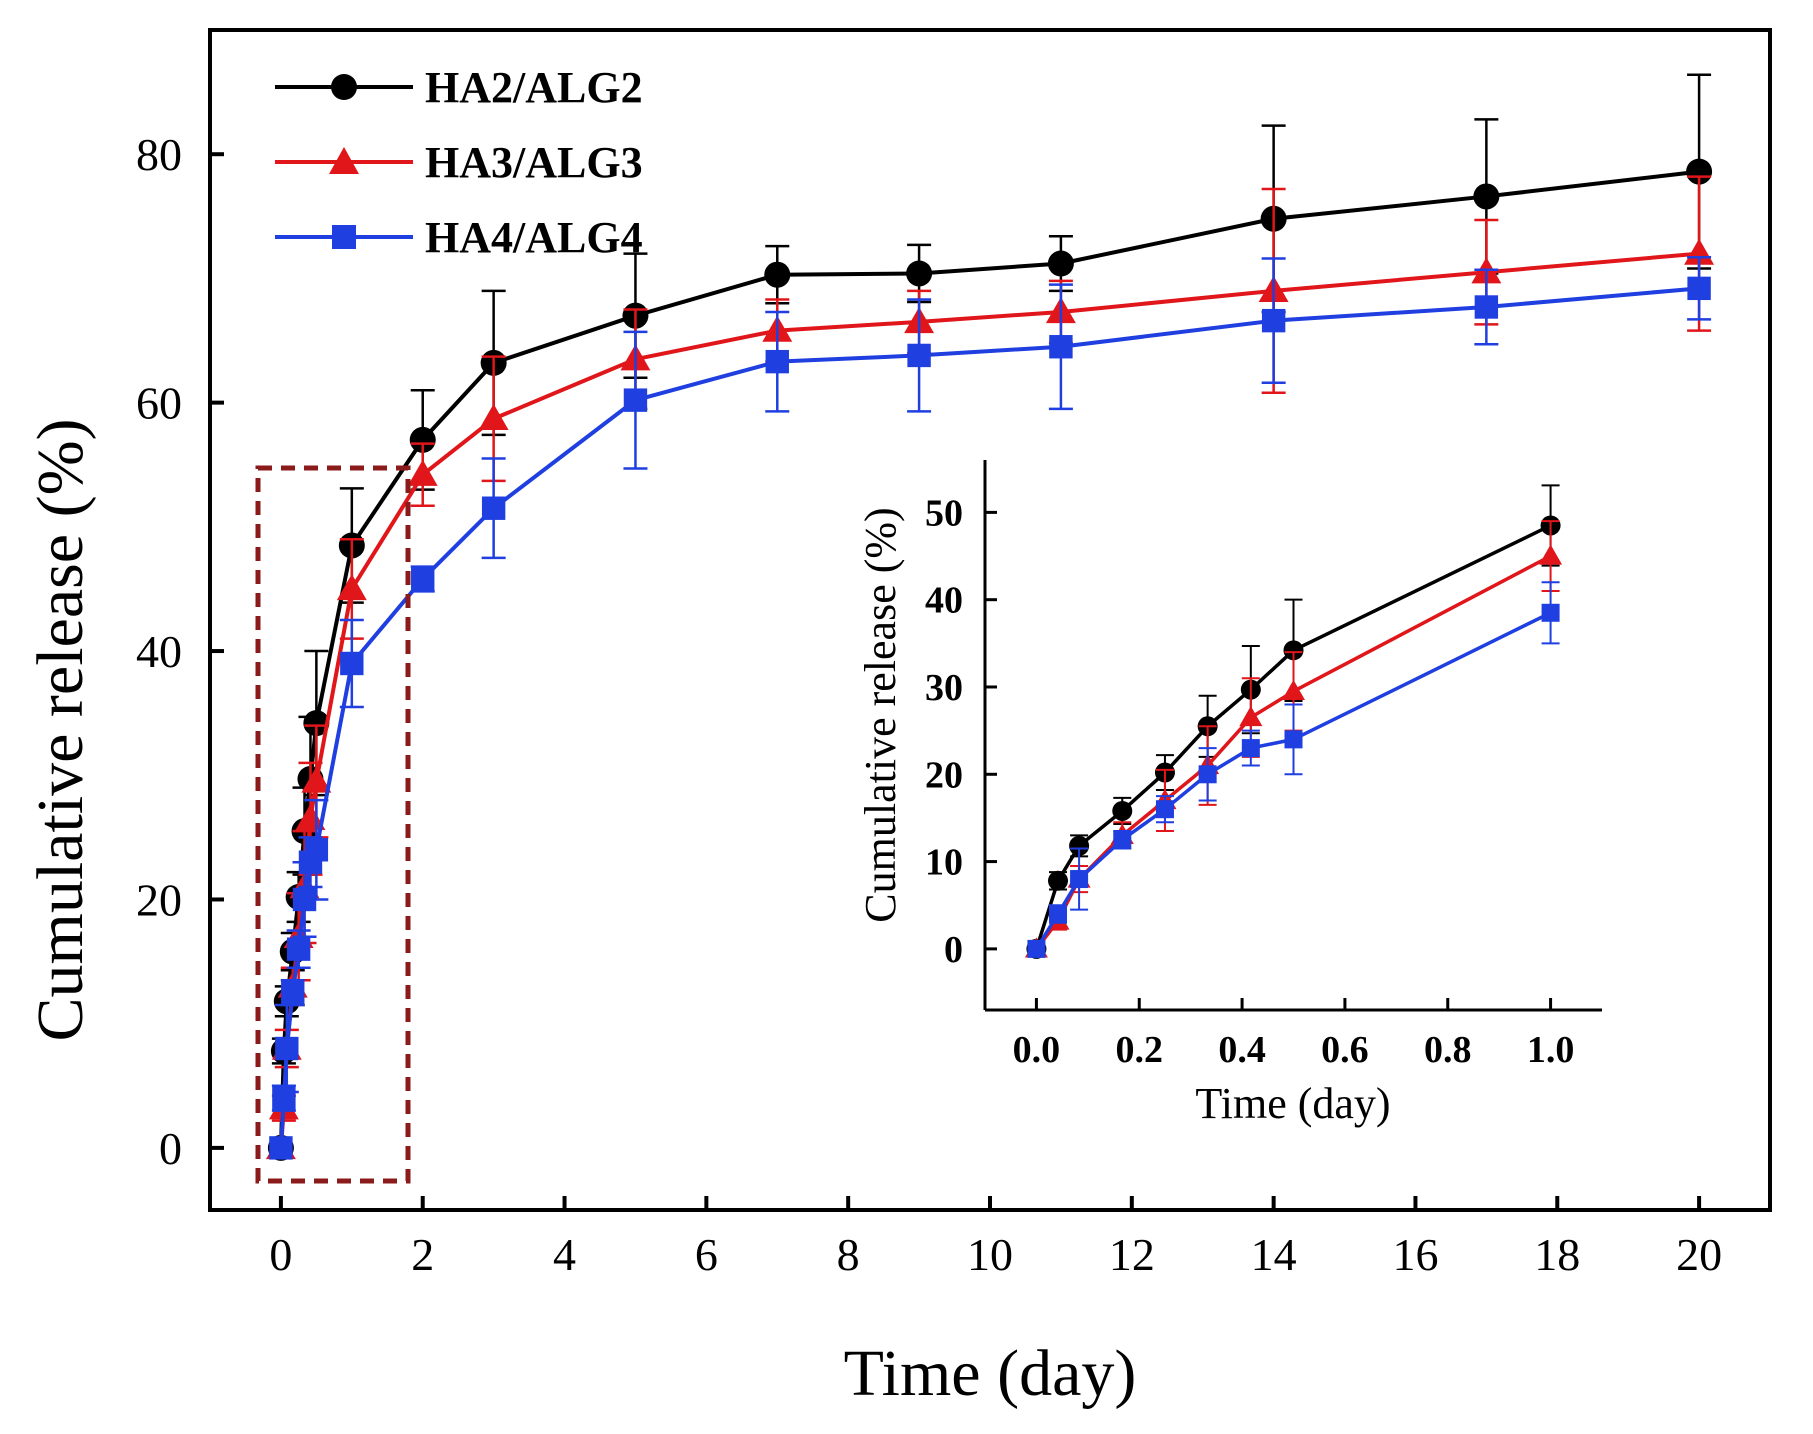 The width and height of the screenshot is (1813, 1434). What do you see at coordinates (1132, 1254) in the screenshot?
I see `main-x-tick-label: 12` at bounding box center [1132, 1254].